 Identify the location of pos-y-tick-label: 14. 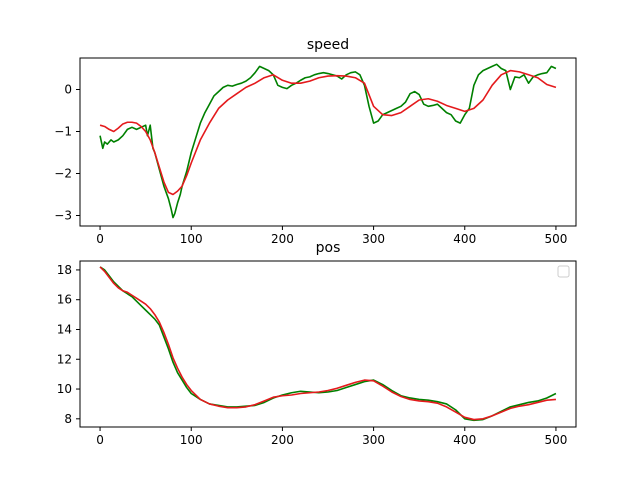
(64, 329).